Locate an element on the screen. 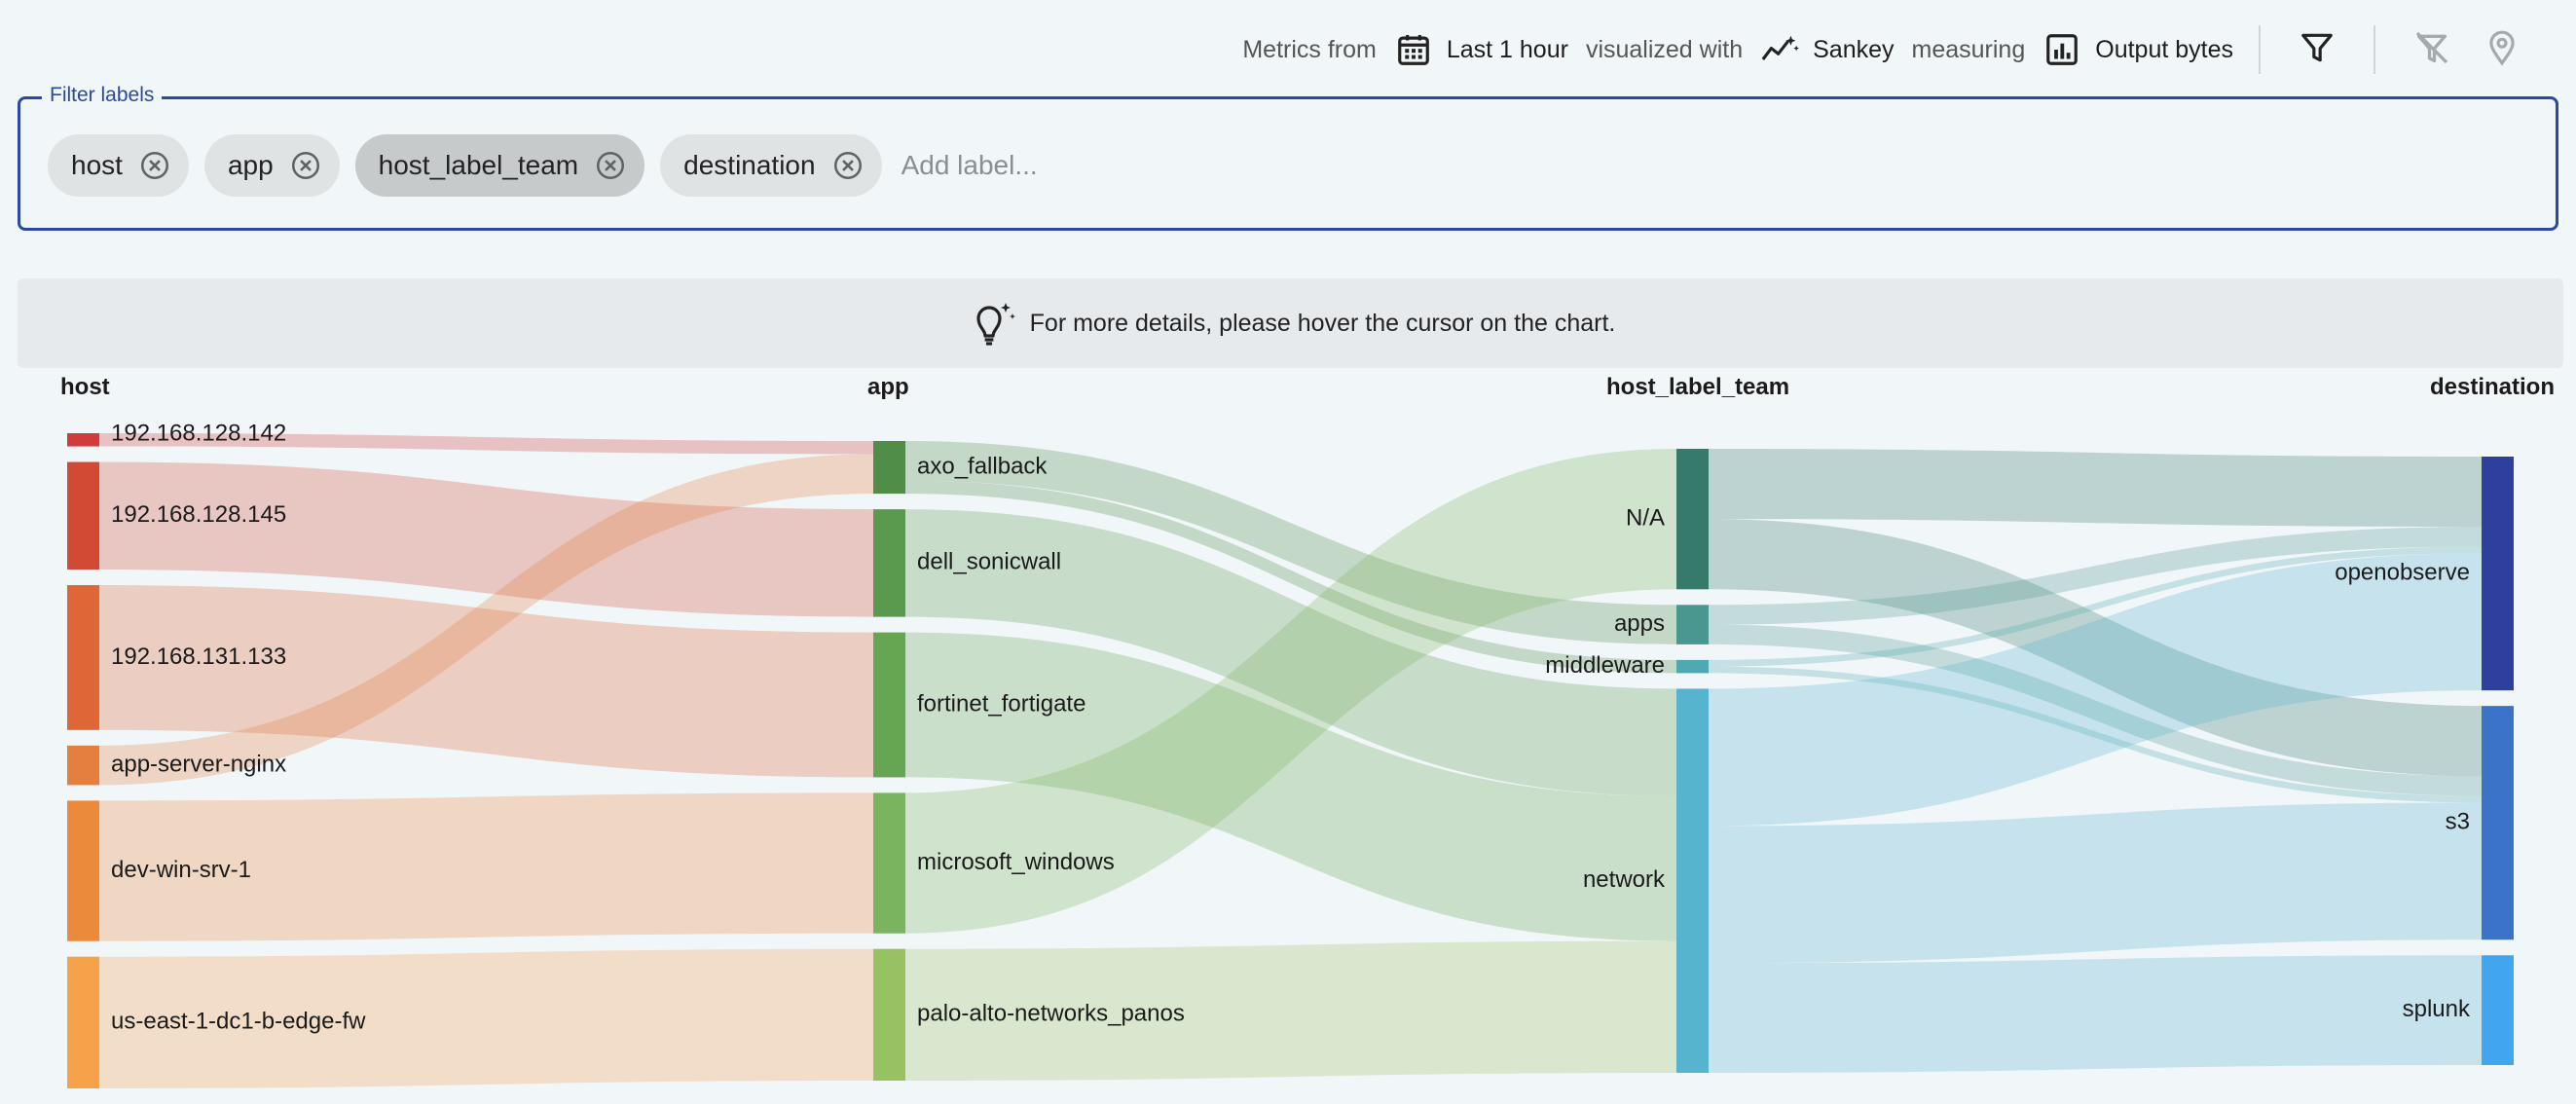 The image size is (2576, 1104). sankey-node-network is located at coordinates (1692, 880).